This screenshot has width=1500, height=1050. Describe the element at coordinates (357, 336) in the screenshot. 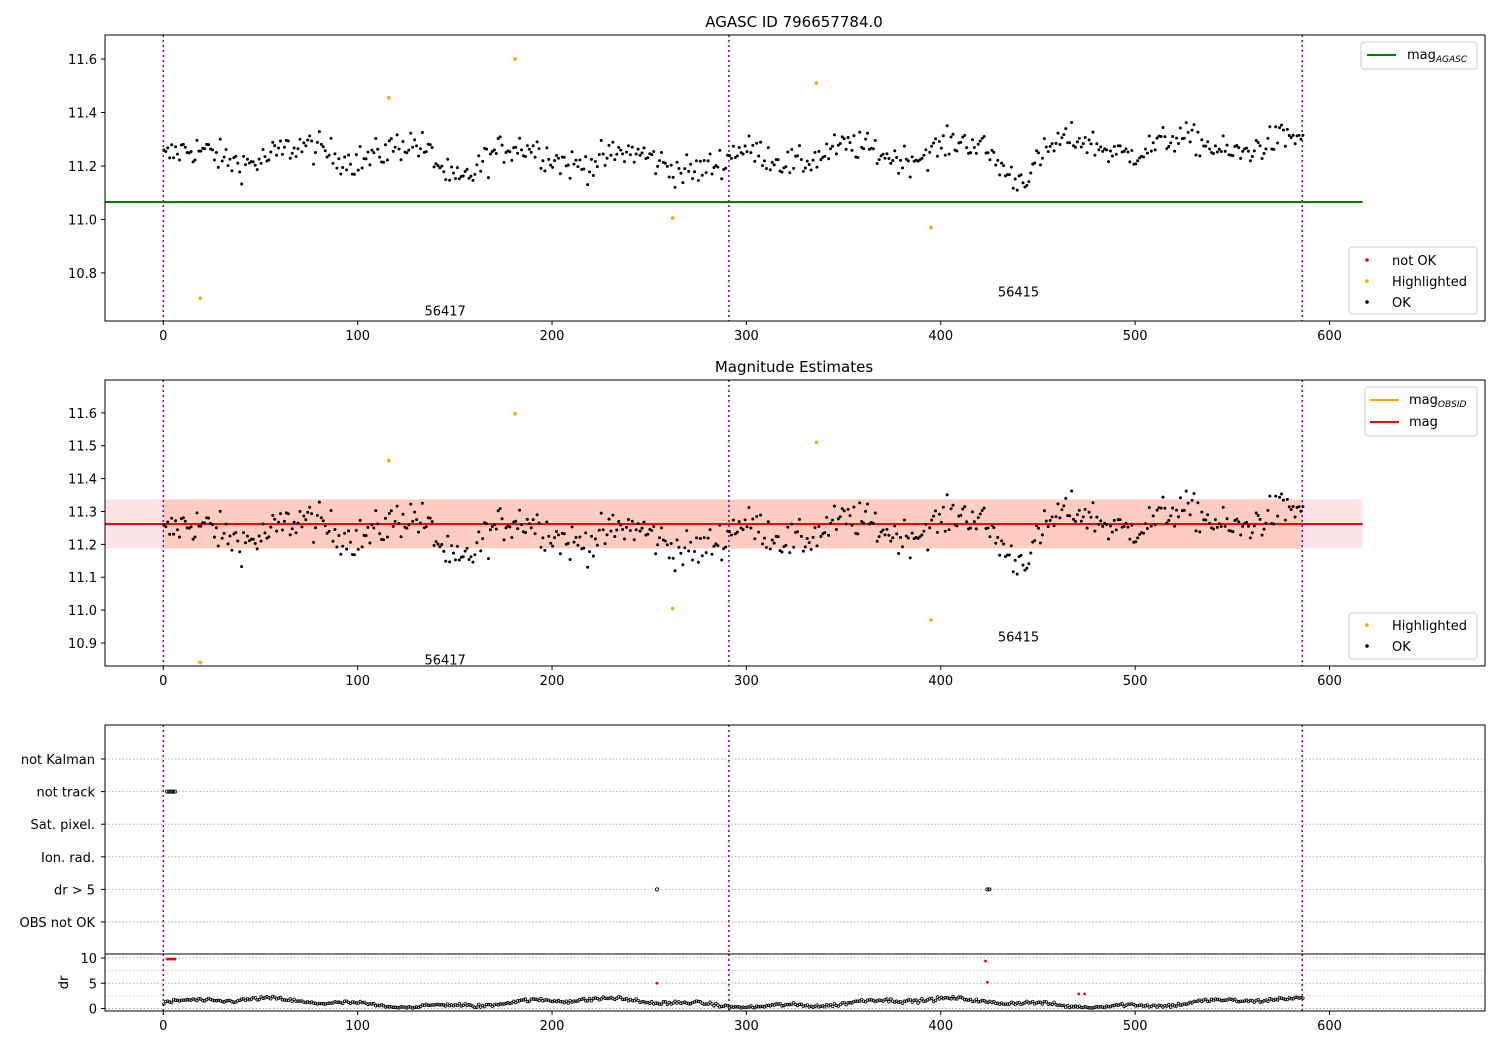

I see `x-tick-label: 100` at that location.